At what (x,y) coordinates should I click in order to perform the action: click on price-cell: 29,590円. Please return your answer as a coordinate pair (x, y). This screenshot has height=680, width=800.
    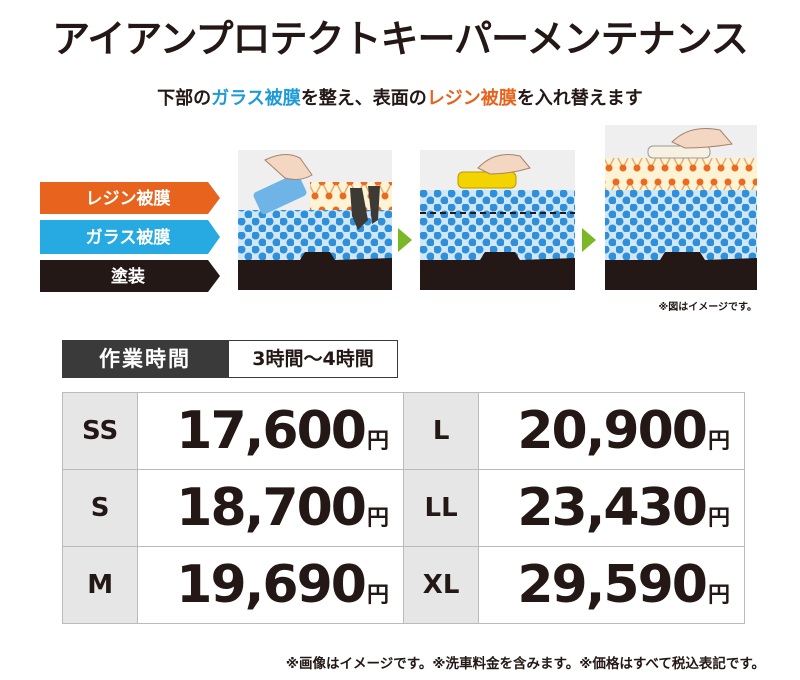
    Looking at the image, I should click on (611, 585).